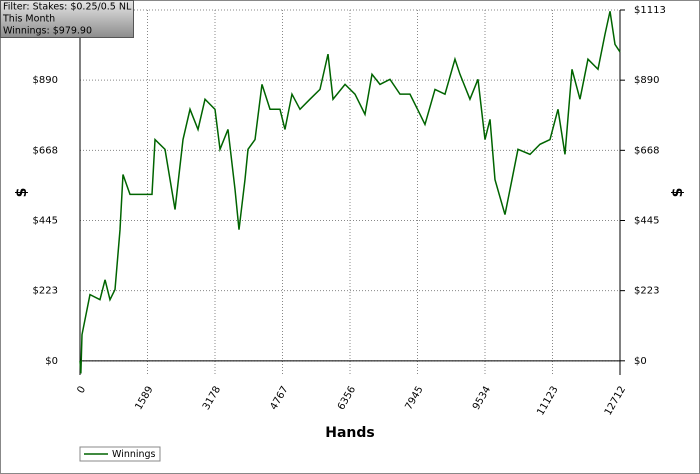 This screenshot has width=700, height=474. I want to click on y-tick-label: $0, so click(51, 361).